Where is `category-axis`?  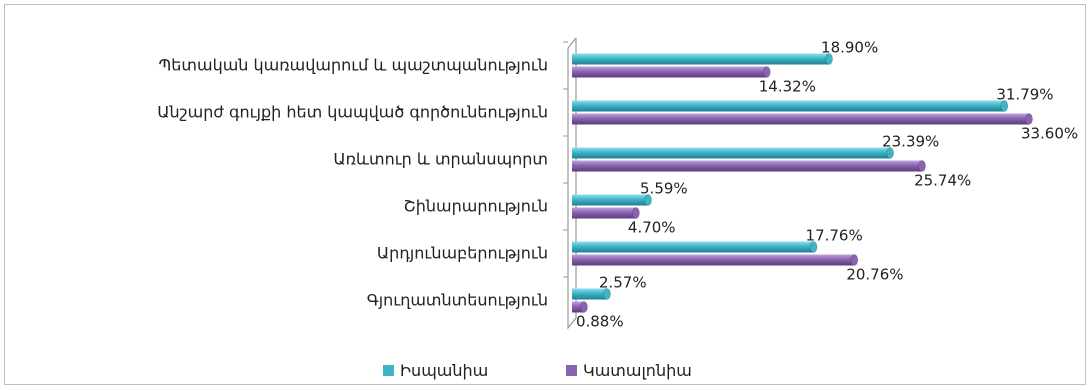 category-axis is located at coordinates (572, 183).